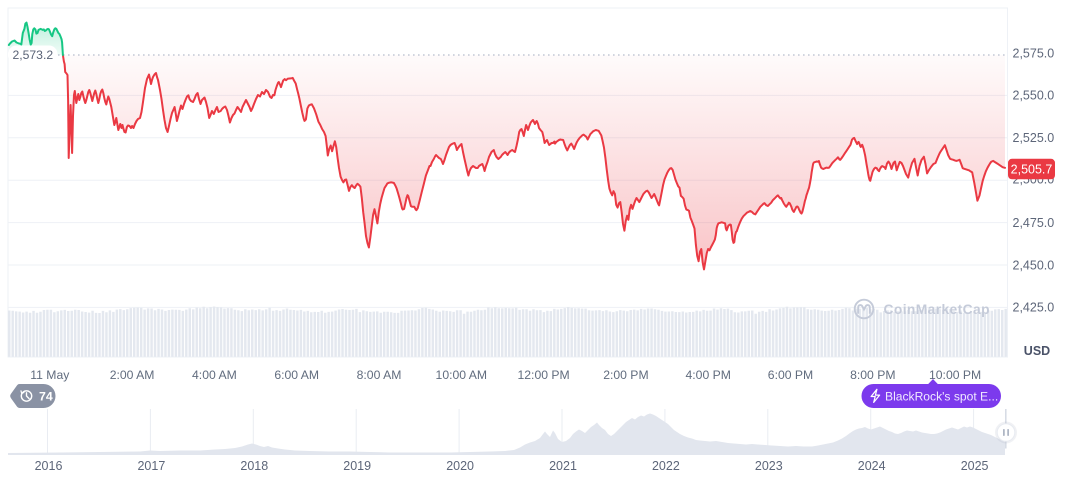  Describe the element at coordinates (49, 466) in the screenshot. I see `svg-text: 2016` at that location.